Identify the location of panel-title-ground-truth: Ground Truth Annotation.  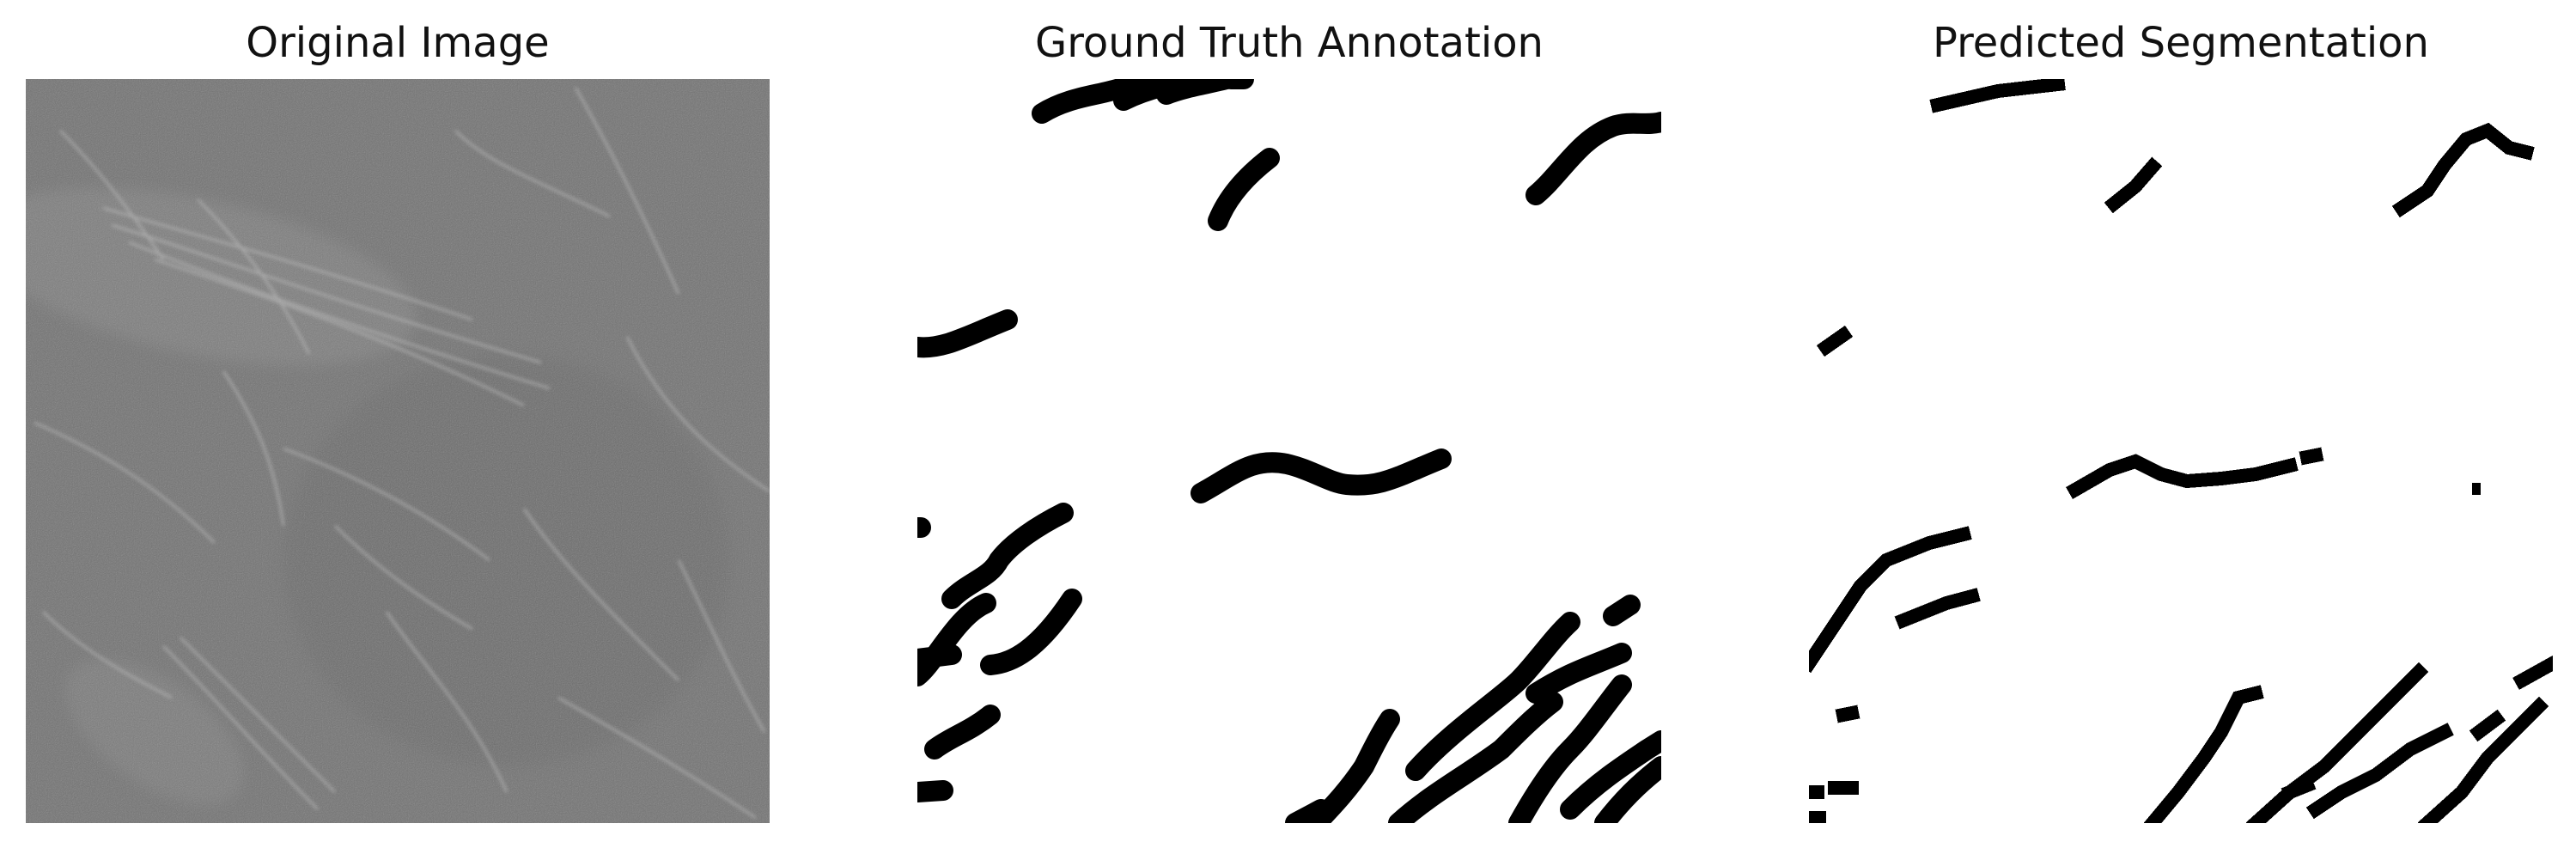
(1289, 43).